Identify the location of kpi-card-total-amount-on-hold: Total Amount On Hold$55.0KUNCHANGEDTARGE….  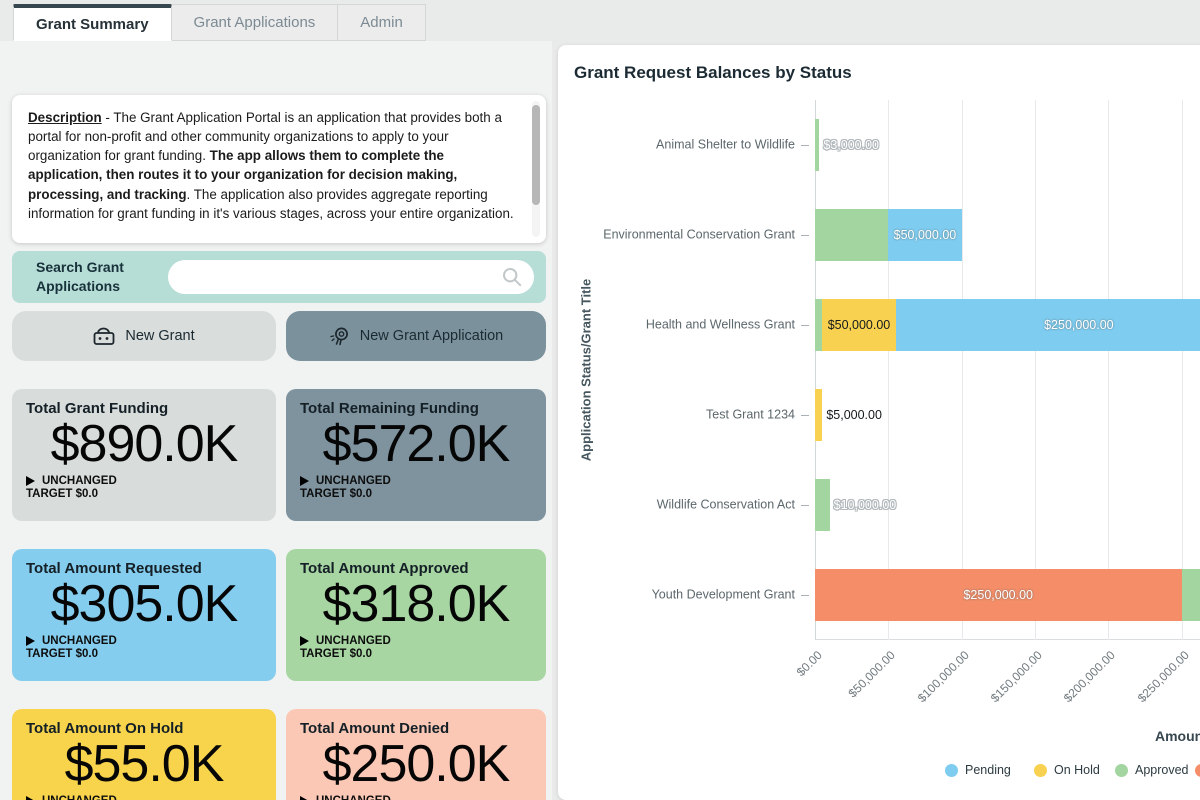
(144, 754).